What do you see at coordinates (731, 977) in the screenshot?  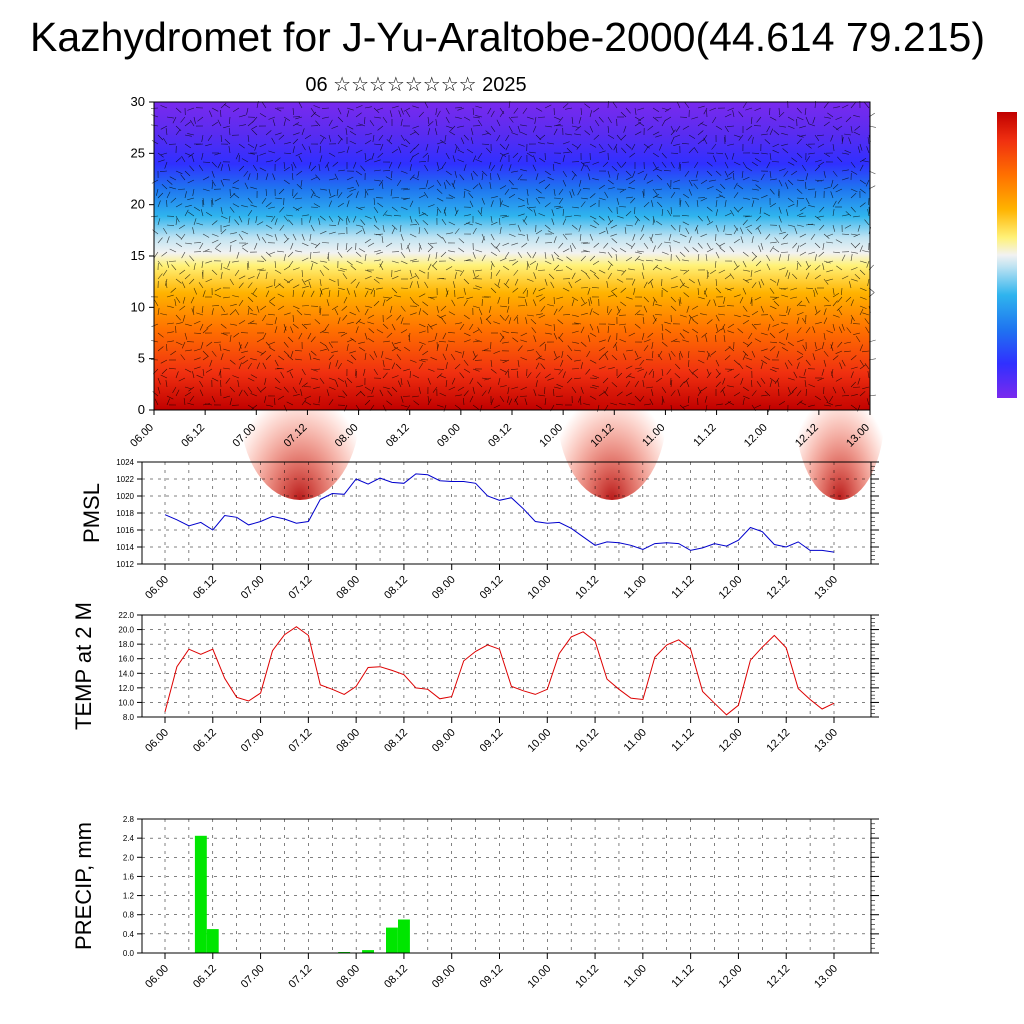 I see `x-tick-label: 12.00` at bounding box center [731, 977].